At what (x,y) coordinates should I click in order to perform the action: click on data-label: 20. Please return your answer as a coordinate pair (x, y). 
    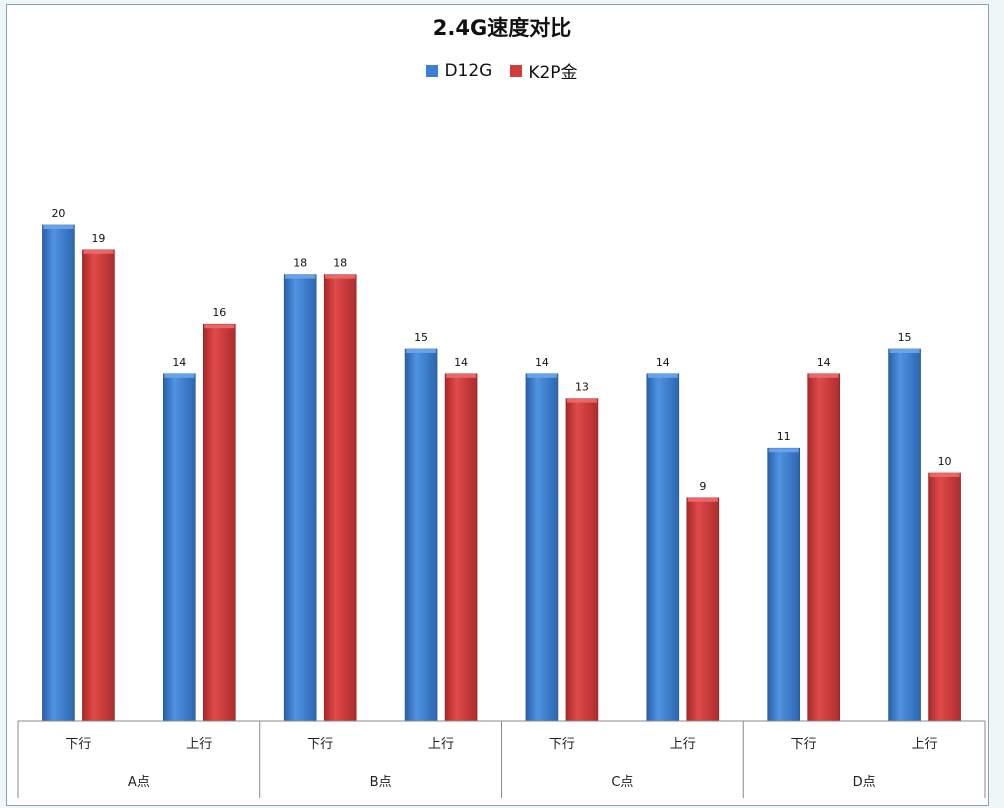
    Looking at the image, I should click on (58, 213).